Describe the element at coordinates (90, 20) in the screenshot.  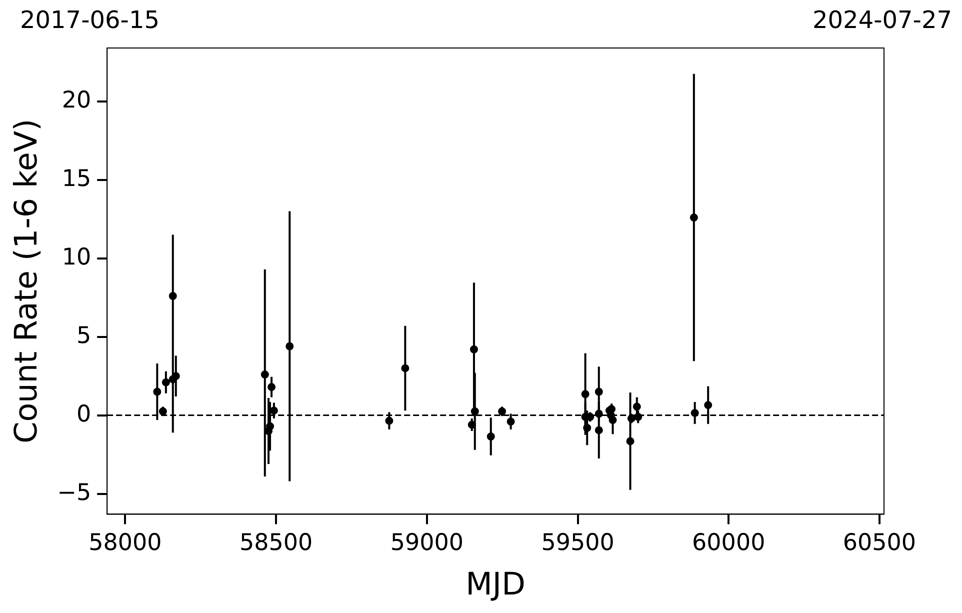
I see `text: 2017-06-15` at that location.